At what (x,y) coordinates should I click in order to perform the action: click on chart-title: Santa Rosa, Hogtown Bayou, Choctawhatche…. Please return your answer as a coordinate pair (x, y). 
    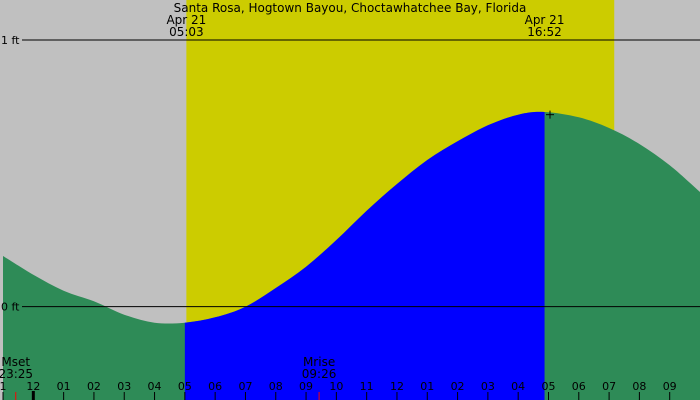
    Looking at the image, I should click on (350, 8).